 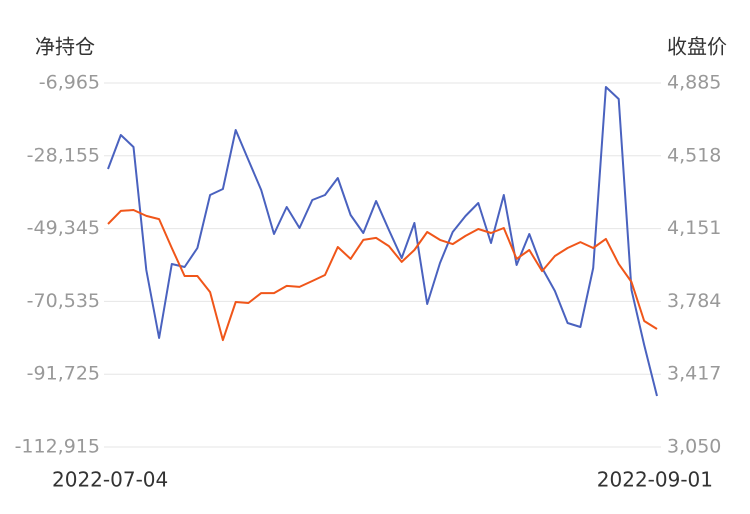 I want to click on y2-tick-label: 3,417, so click(x=694, y=374).